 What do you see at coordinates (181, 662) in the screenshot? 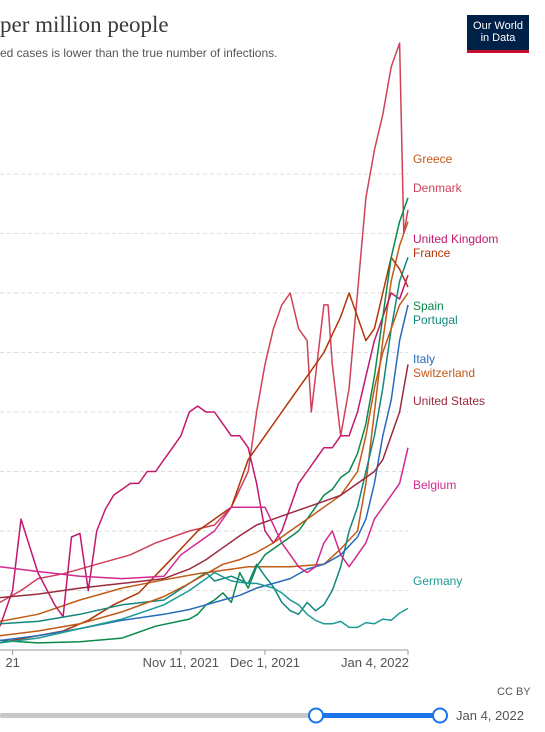
I see `x-tick-label: Nov 11, 2021` at bounding box center [181, 662].